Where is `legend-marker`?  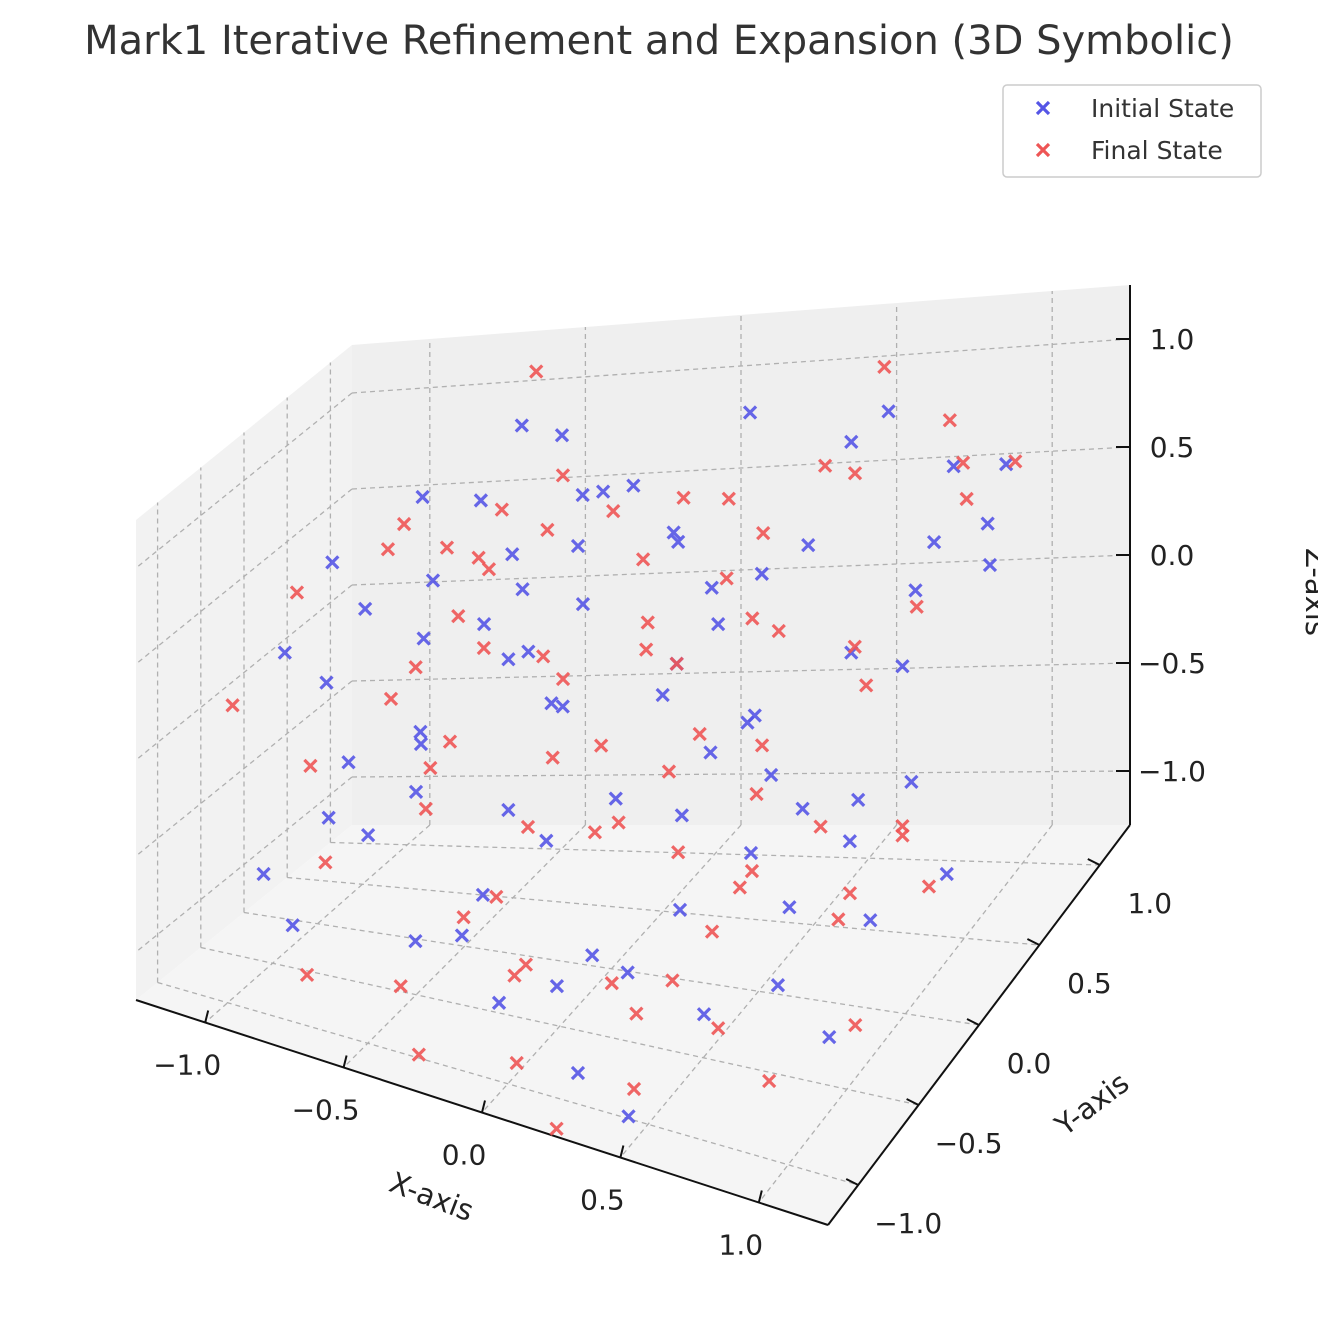 legend-marker is located at coordinates (1043, 150).